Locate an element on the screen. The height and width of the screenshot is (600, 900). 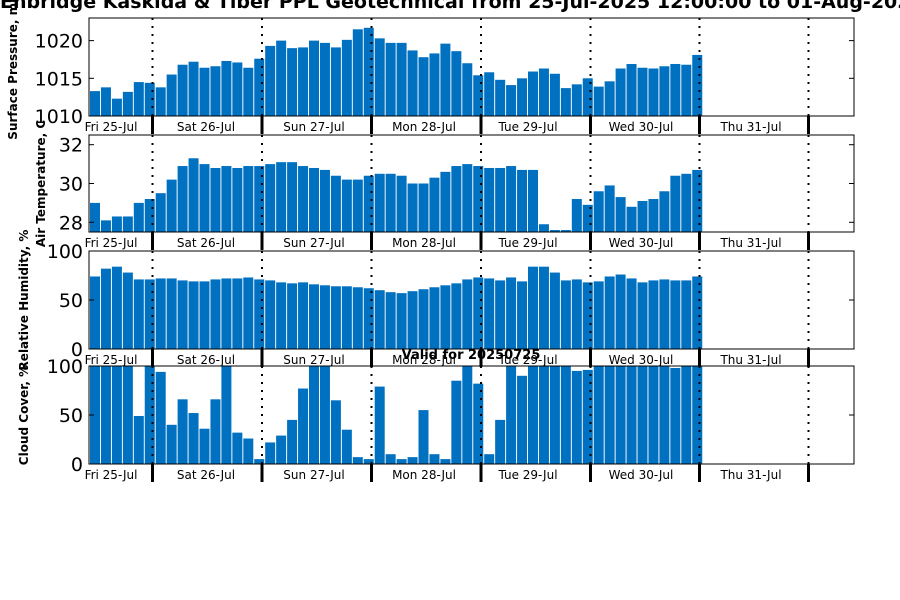
day-label: Sun 27-Jul is located at coordinates (313, 127).